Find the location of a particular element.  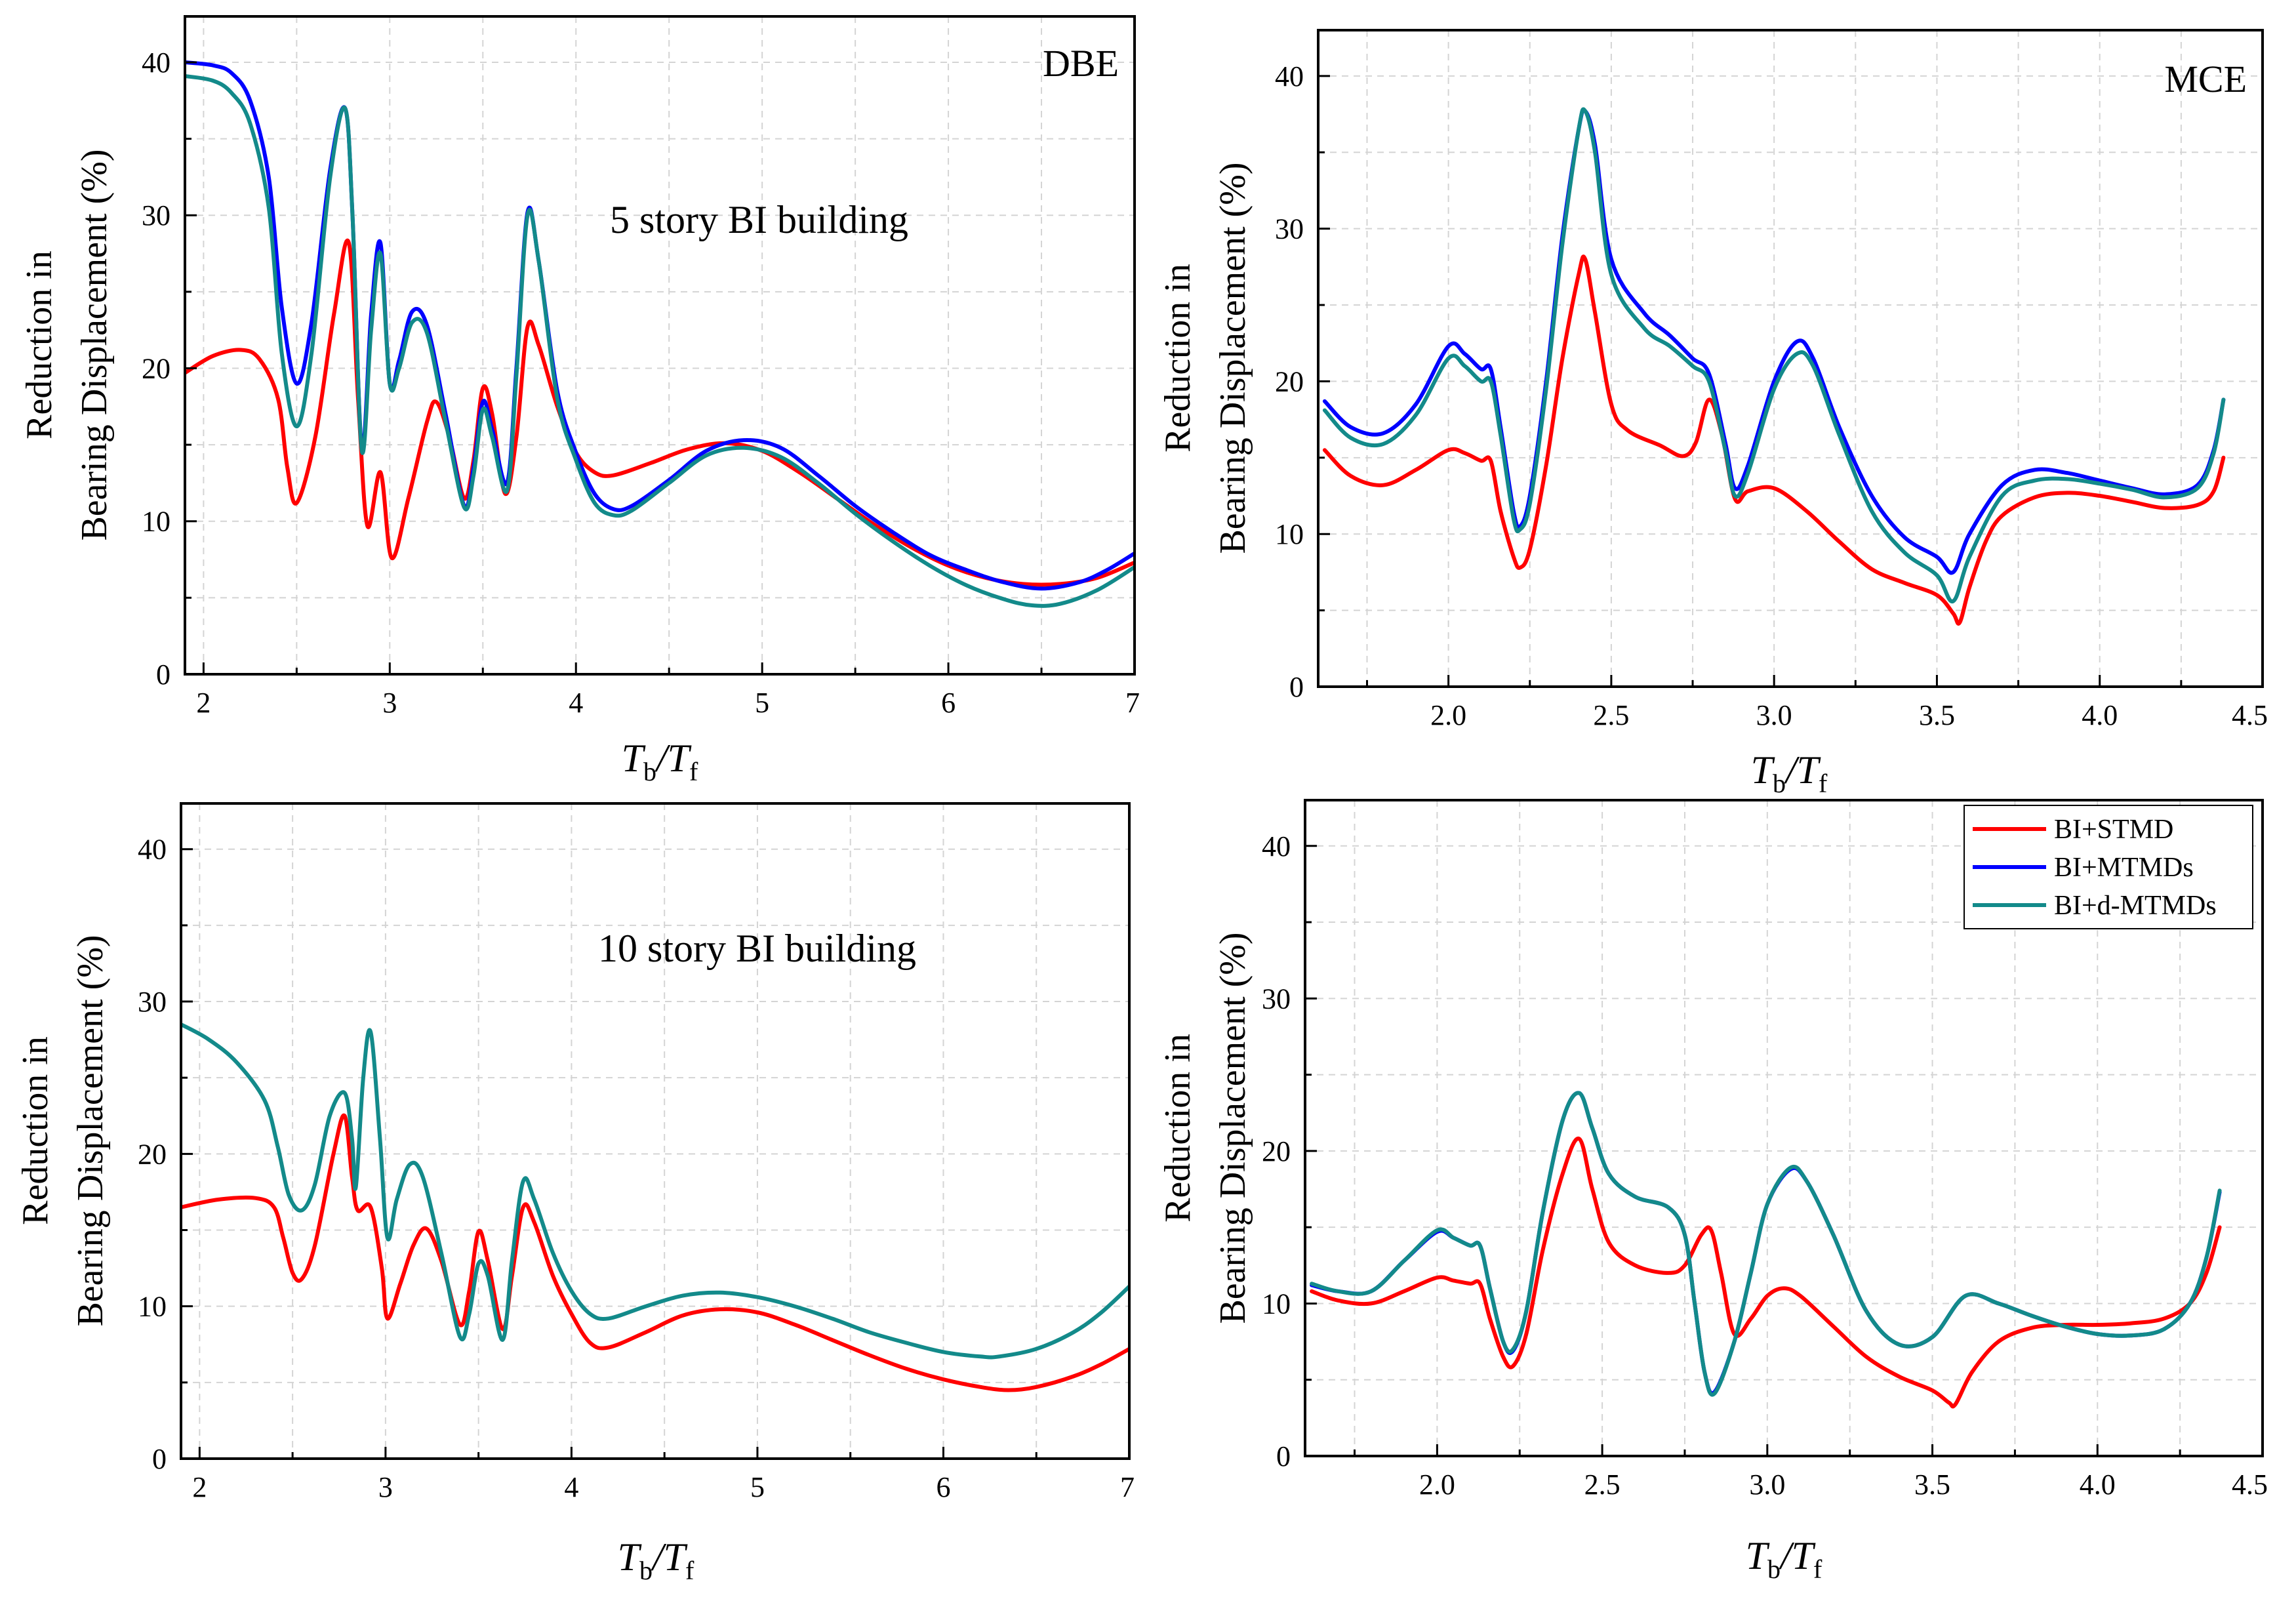

building-annotation: 5 story BI building is located at coordinates (759, 219).